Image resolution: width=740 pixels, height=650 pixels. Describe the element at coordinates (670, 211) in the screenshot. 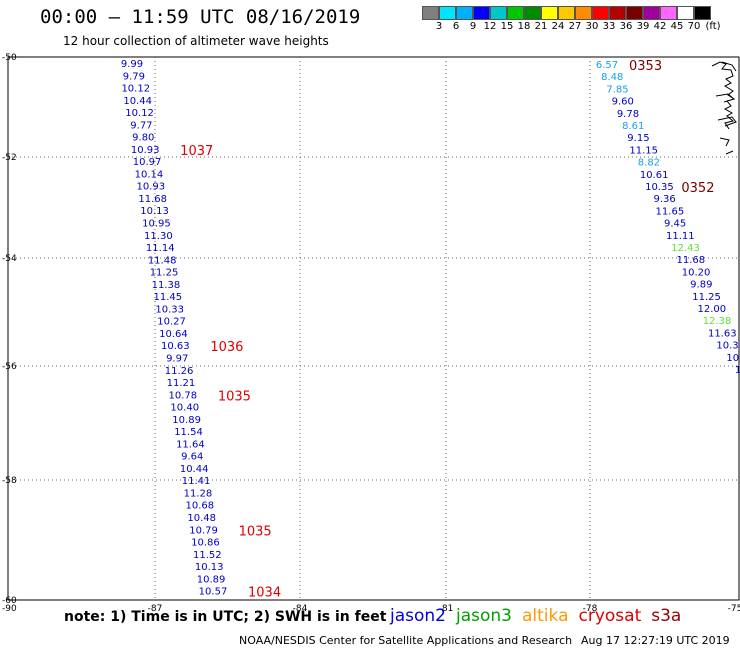

I see `swh-value: 11.65` at that location.